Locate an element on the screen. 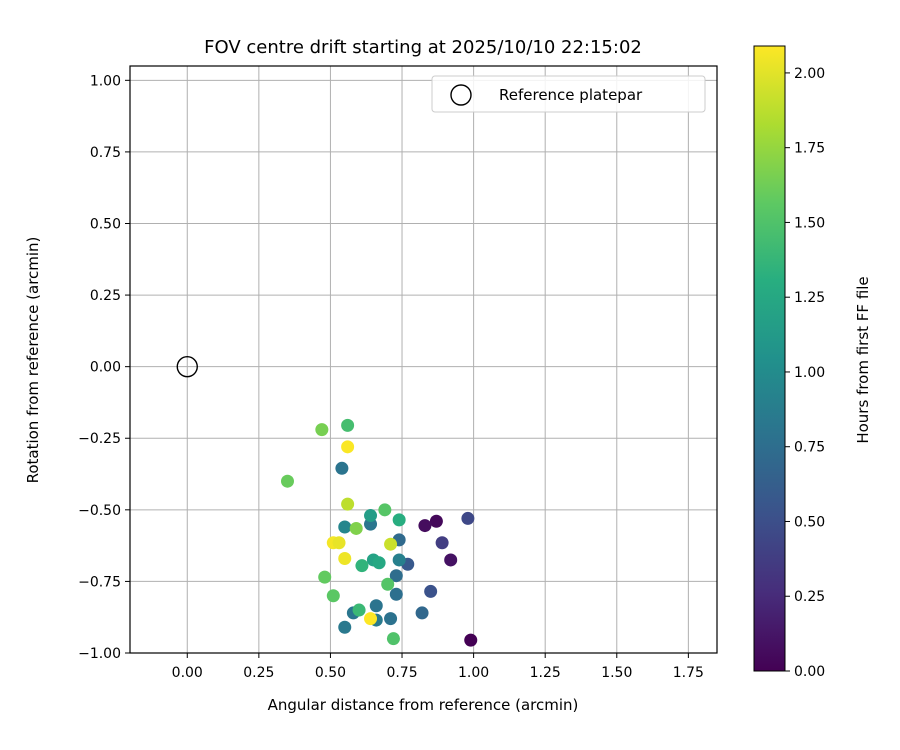  colorbar-tick-label: 1.25 is located at coordinates (809, 298).